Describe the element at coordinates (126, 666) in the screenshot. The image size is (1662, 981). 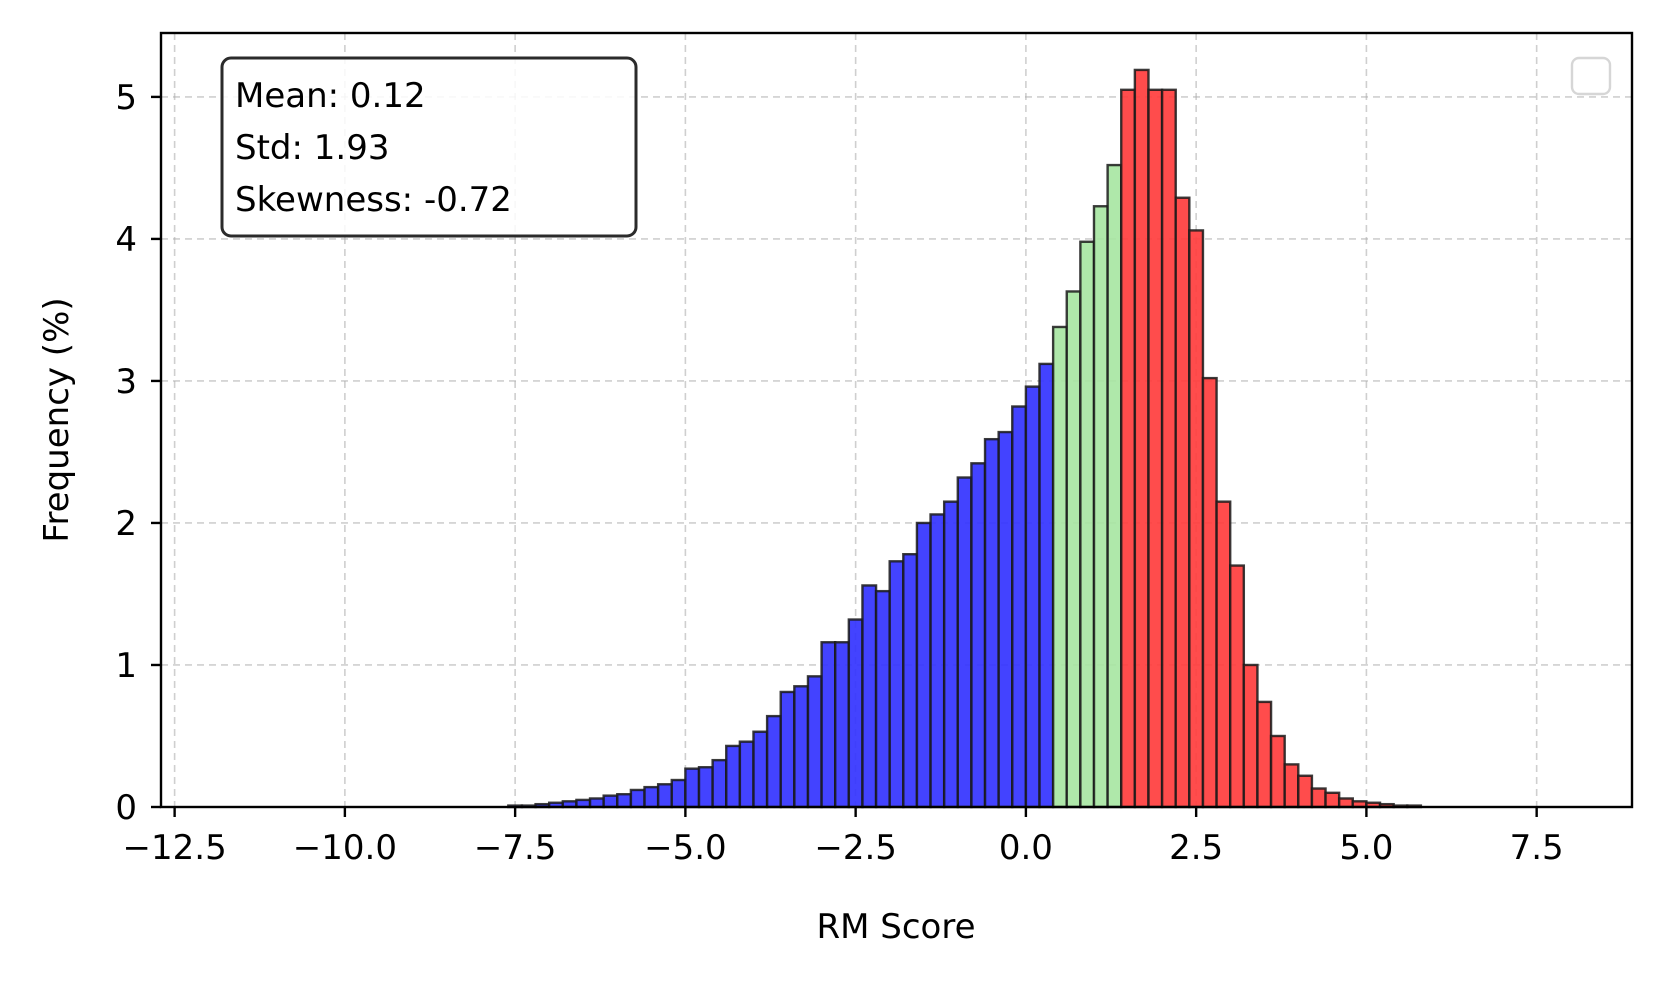
I see `y-tick-label: 1` at that location.